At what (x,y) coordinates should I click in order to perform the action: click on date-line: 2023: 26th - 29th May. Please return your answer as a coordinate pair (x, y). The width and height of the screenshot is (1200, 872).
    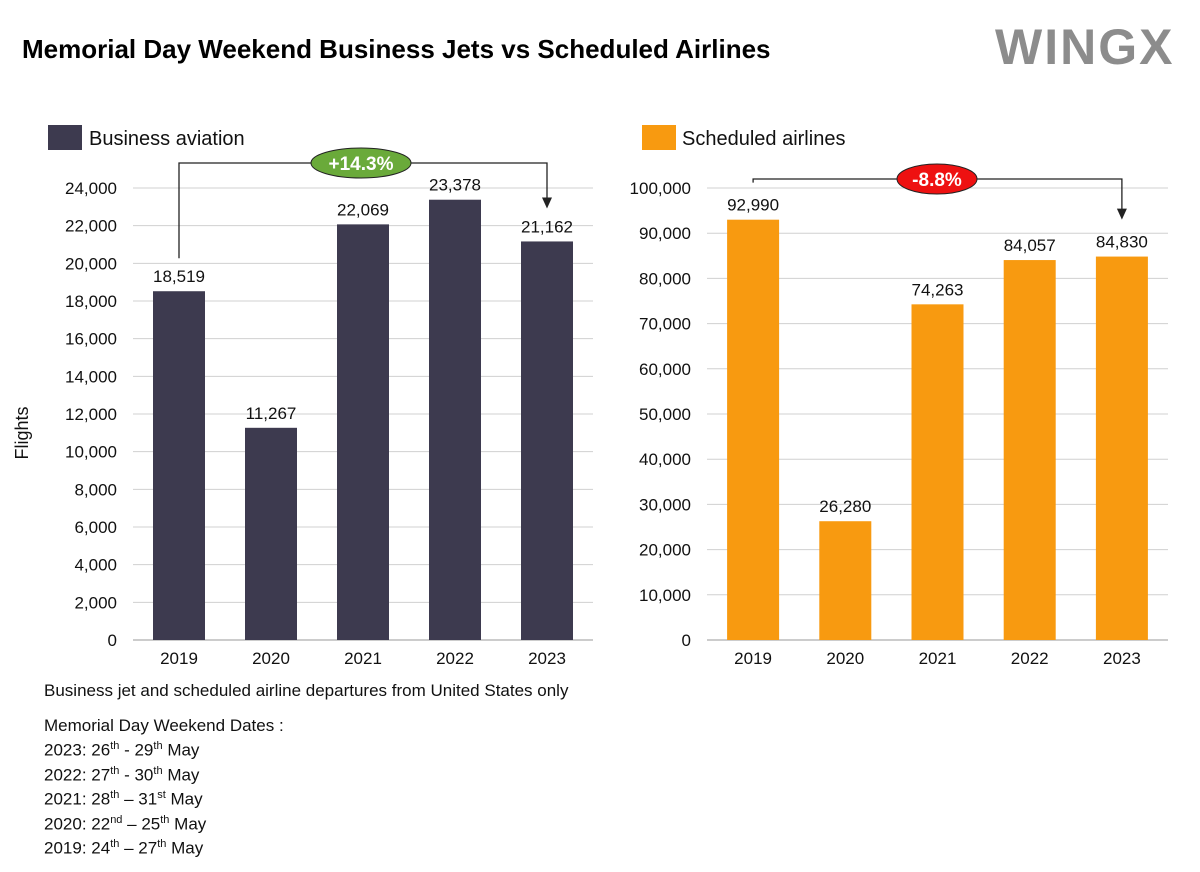
    Looking at the image, I should click on (121, 750).